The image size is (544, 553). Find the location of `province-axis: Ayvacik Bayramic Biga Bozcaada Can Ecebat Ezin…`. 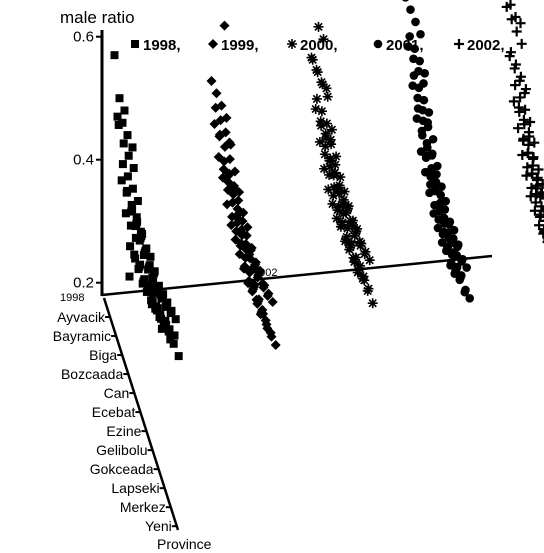

province-axis: Ayvacik Bayramic Biga Bozcaada Can Ecebat Ezin… is located at coordinates (116, 415).